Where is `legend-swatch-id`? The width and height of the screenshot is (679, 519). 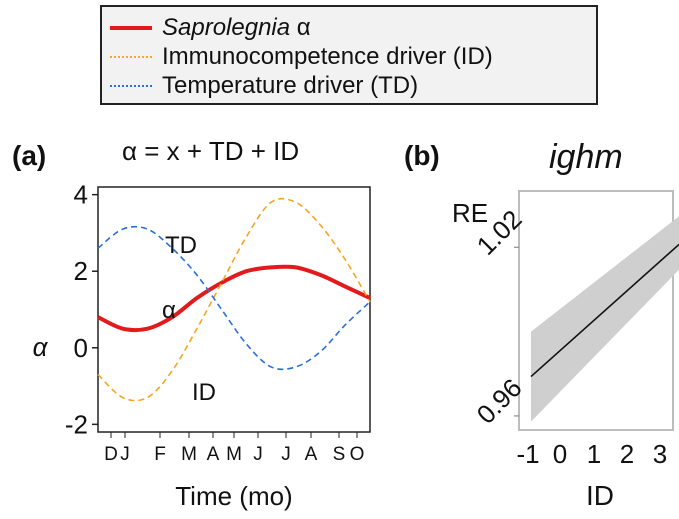 legend-swatch-id is located at coordinates (131, 57).